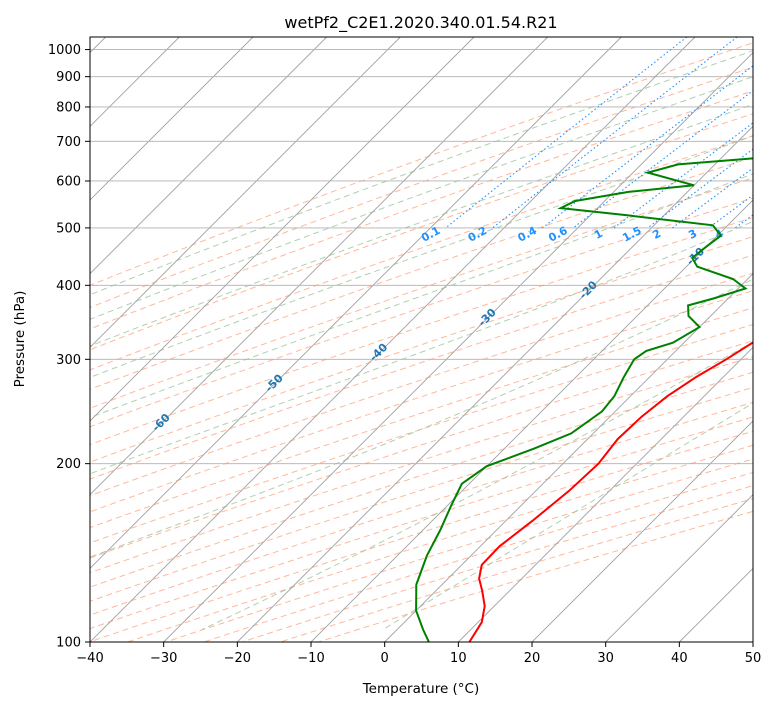 The height and width of the screenshot is (708, 775). Describe the element at coordinates (458, 658) in the screenshot. I see `x-tick-label: 10` at that location.